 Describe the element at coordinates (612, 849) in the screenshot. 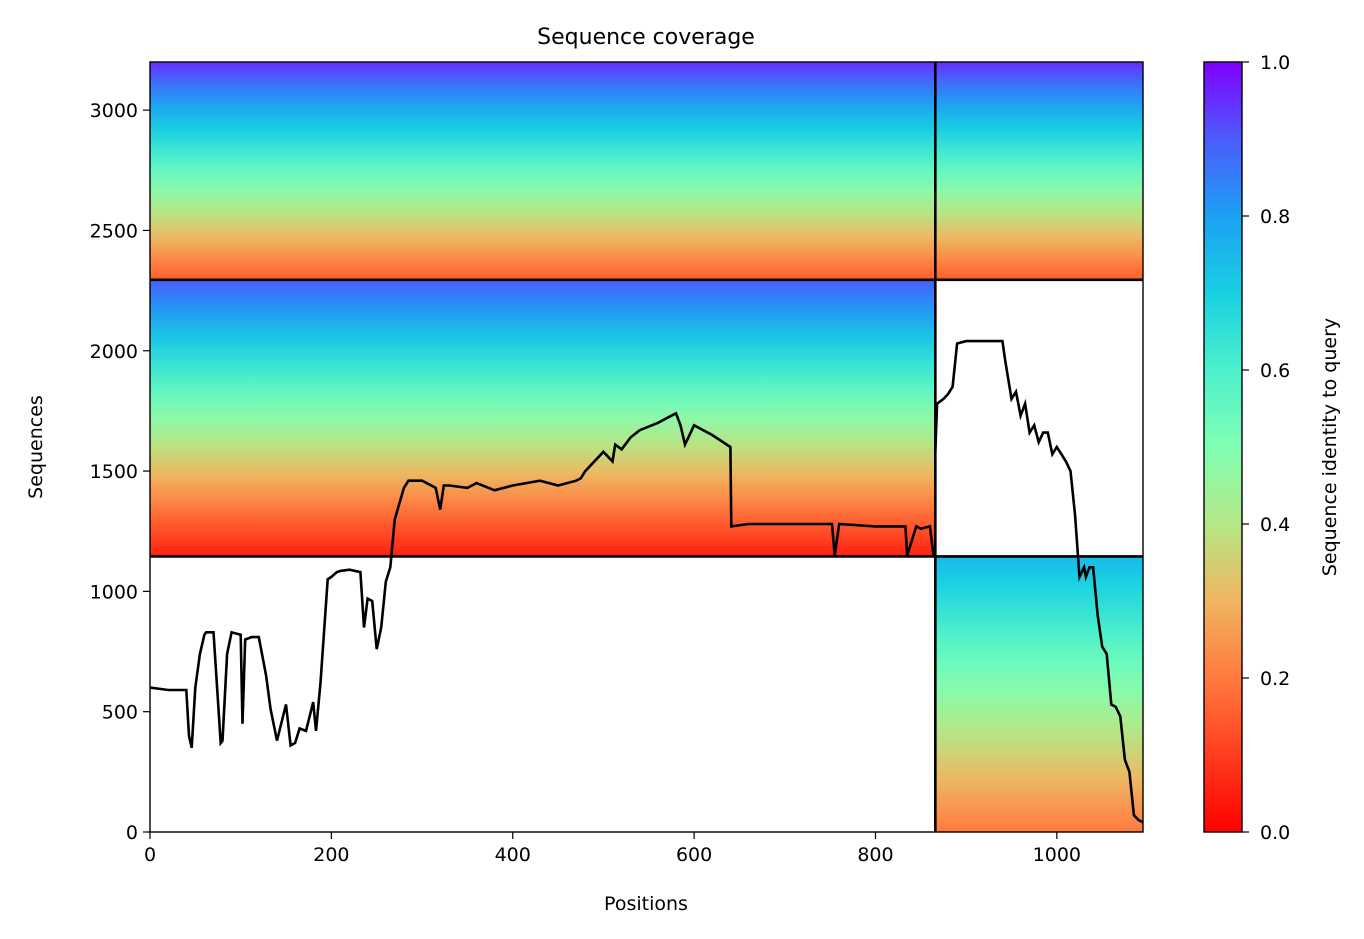

I see `x-axis-ticks: 0 200 400 600 800 1000` at that location.